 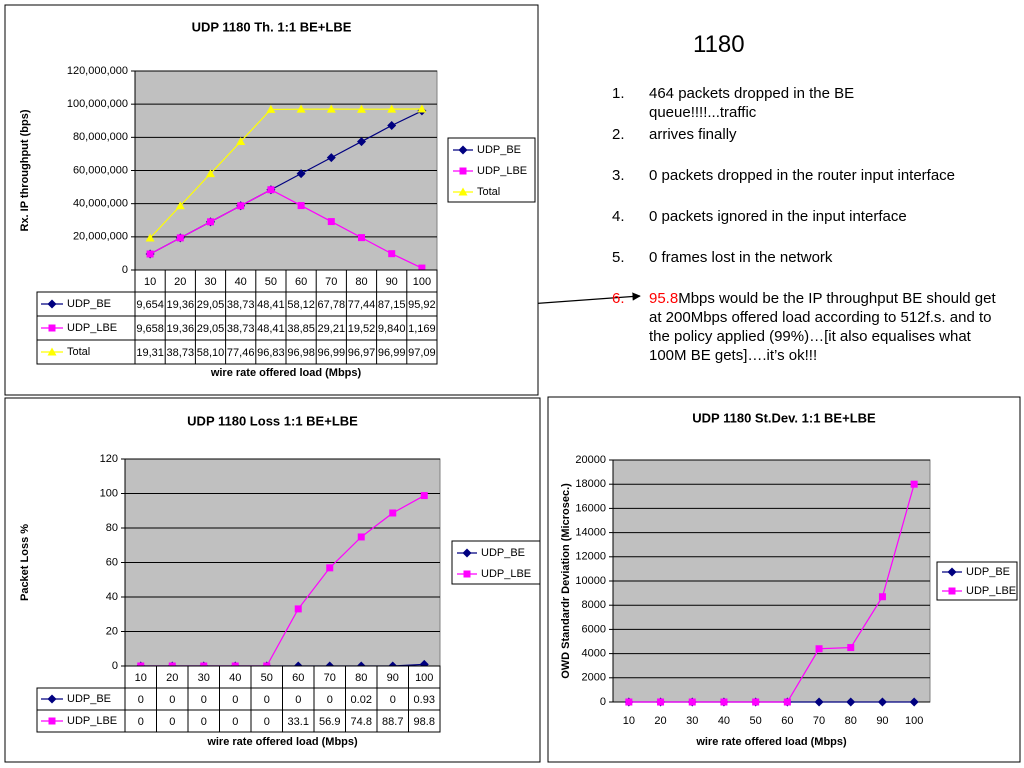 What do you see at coordinates (590, 484) in the screenshot?
I see `y-tick-label: 18000` at bounding box center [590, 484].